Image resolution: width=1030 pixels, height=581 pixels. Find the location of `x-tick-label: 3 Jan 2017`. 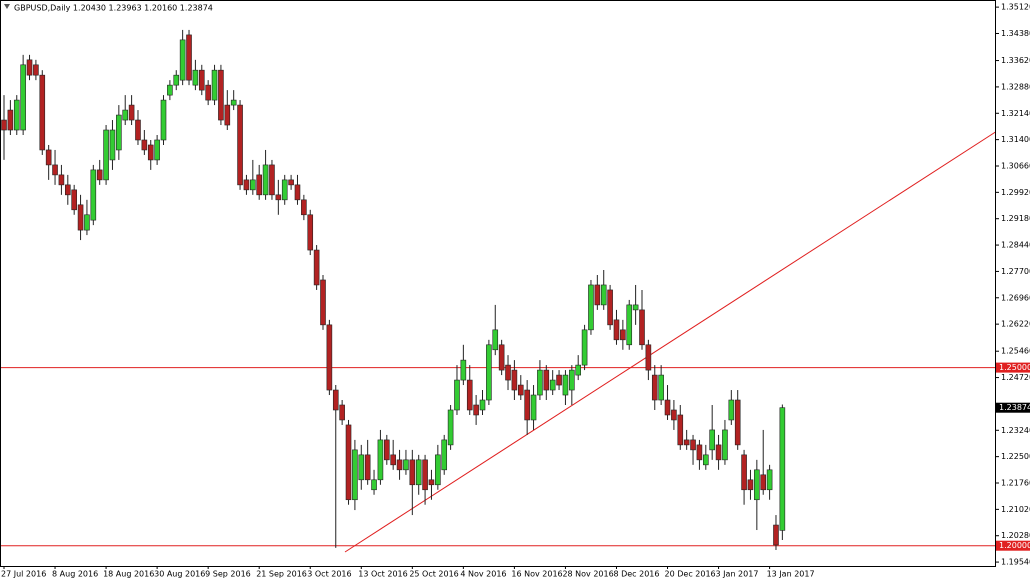

x-tick-label: 3 Jan 2017 is located at coordinates (737, 574).